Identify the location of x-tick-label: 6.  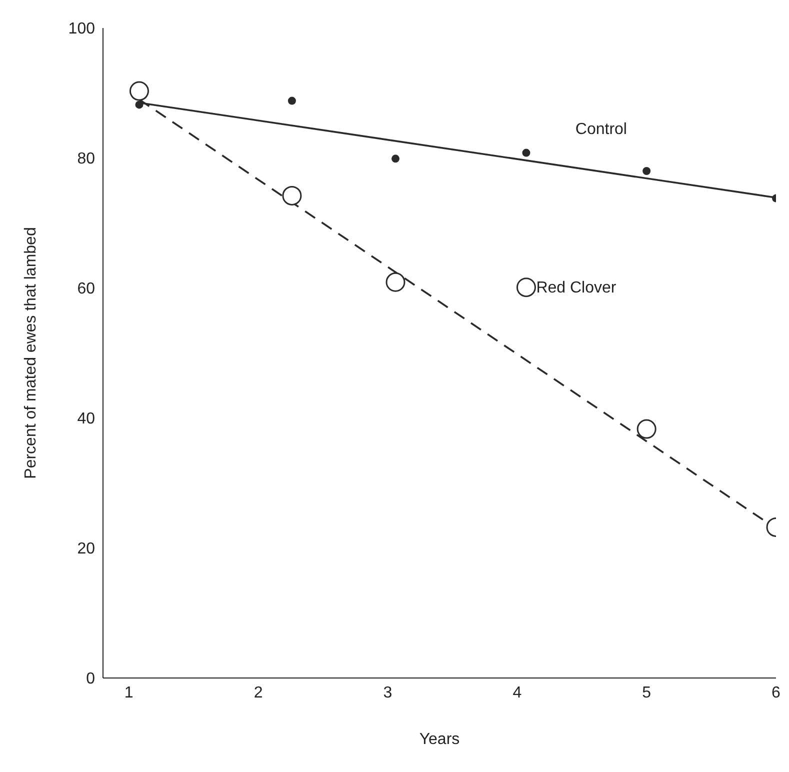
(776, 693).